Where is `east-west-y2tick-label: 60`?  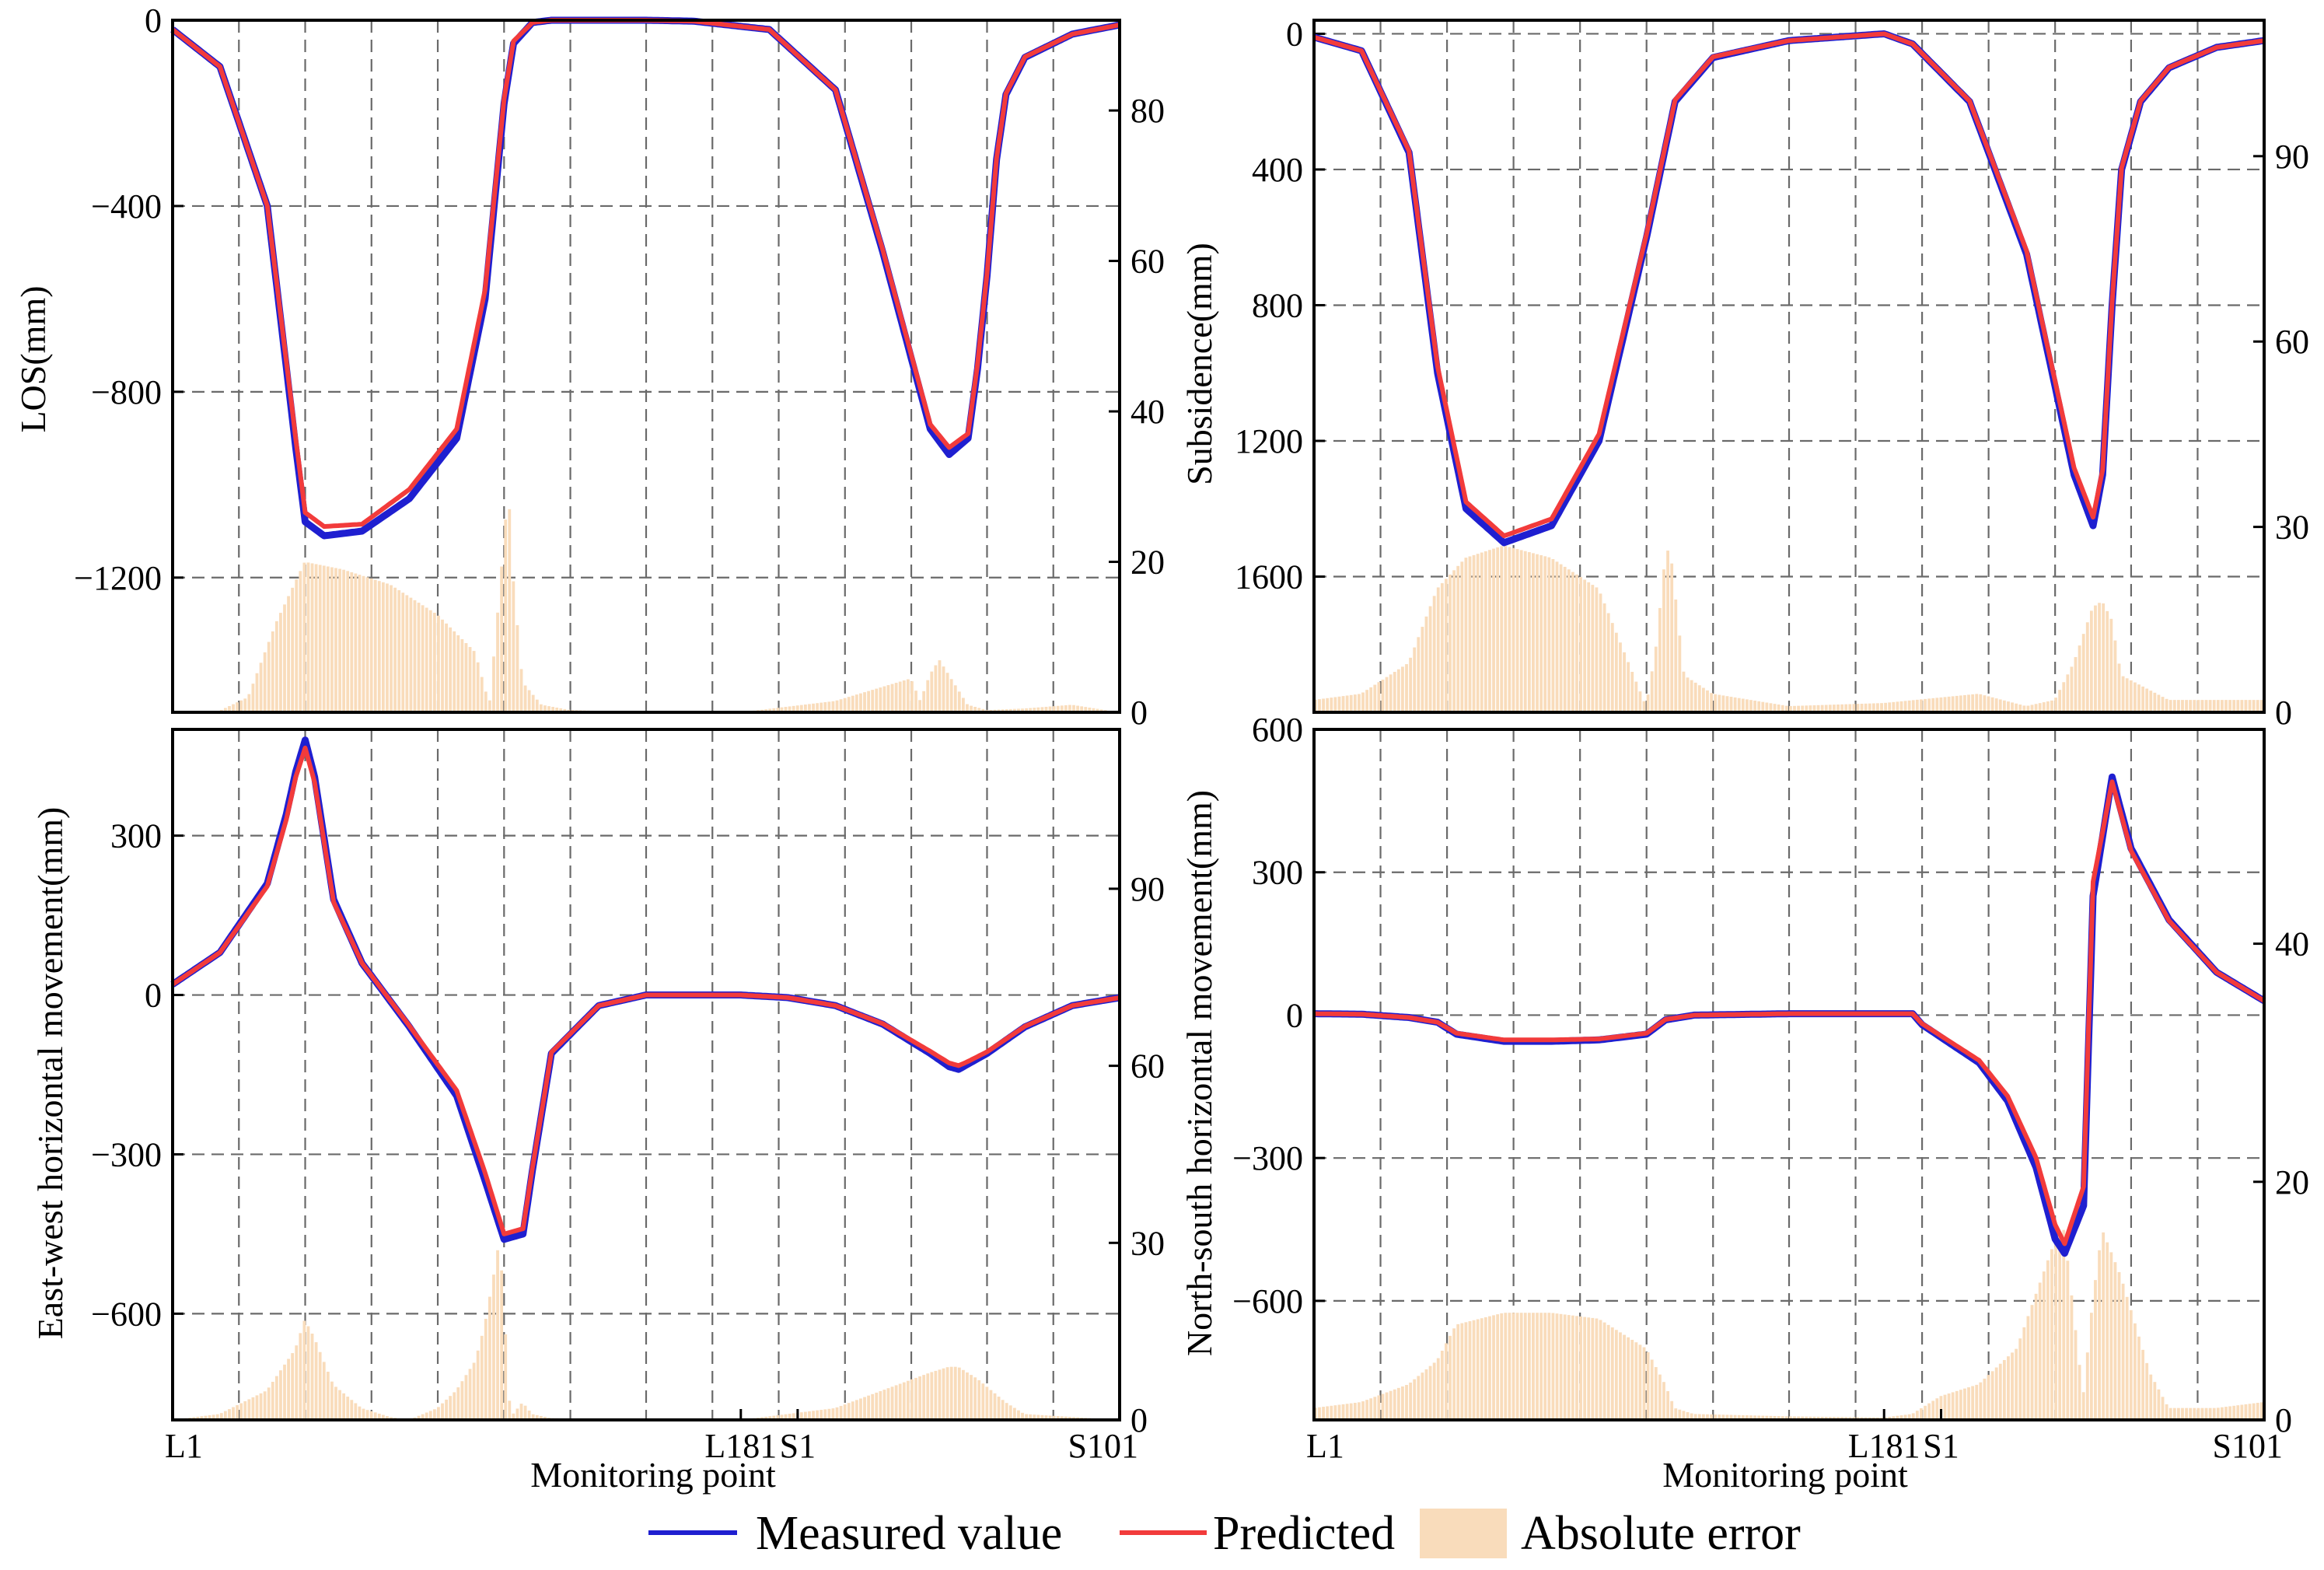
east-west-y2tick-label: 60 is located at coordinates (1148, 1066).